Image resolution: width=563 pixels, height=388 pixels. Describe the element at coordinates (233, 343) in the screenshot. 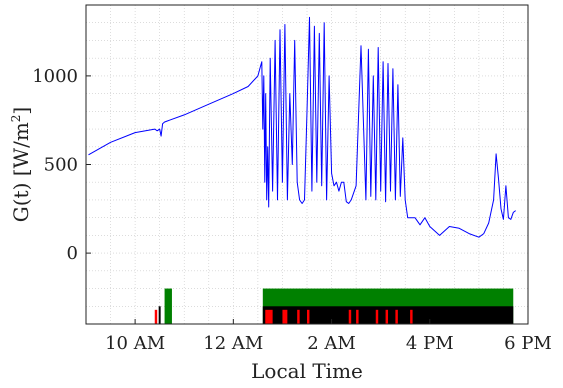

I see `x-tick-label: 12 AM` at that location.